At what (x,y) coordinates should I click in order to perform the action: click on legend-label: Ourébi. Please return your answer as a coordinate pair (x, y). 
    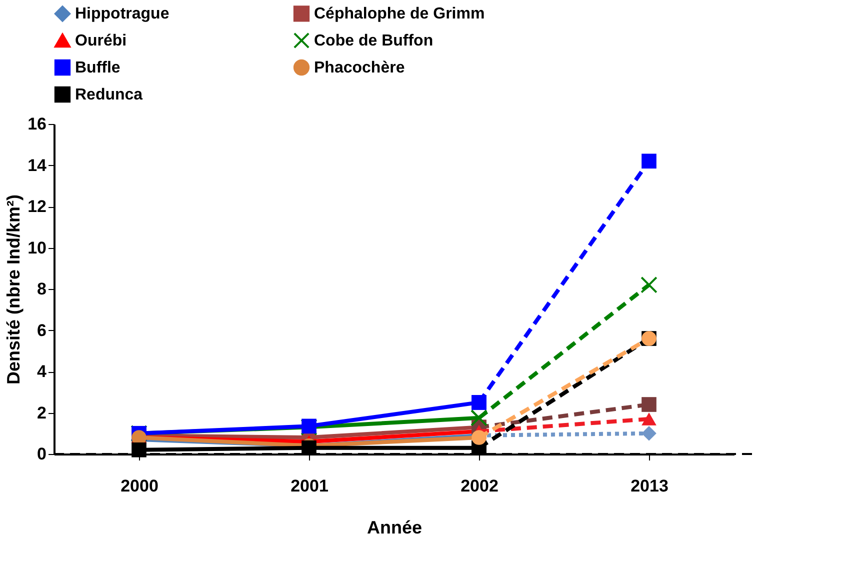
    Looking at the image, I should click on (101, 41).